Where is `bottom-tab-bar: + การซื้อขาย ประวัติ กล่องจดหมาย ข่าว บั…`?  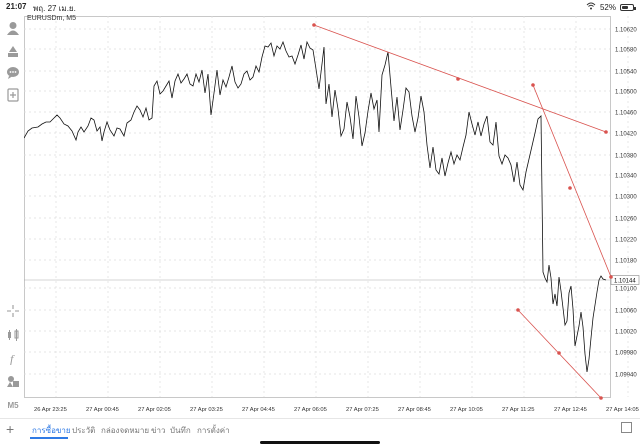 bottom-tab-bar: + การซื้อขาย ประวัติ กล่องจดหมาย ข่าว บั… is located at coordinates (320, 428).